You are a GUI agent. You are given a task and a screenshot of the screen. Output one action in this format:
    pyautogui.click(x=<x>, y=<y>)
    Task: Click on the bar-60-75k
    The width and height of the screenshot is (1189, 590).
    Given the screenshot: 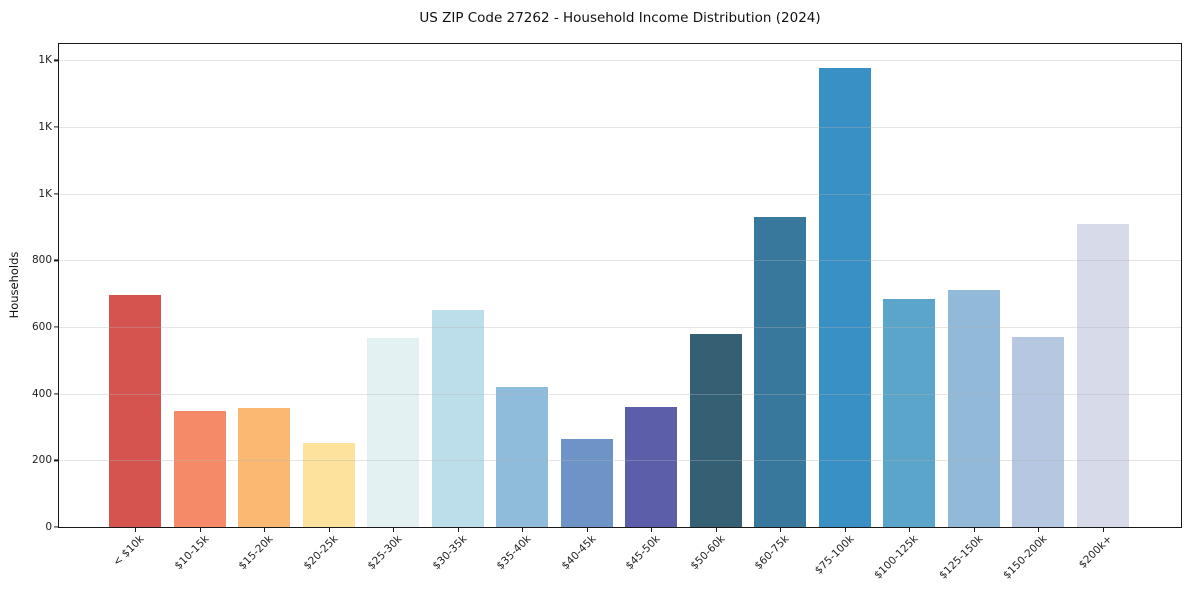 What is the action you would take?
    pyautogui.click(x=780, y=372)
    